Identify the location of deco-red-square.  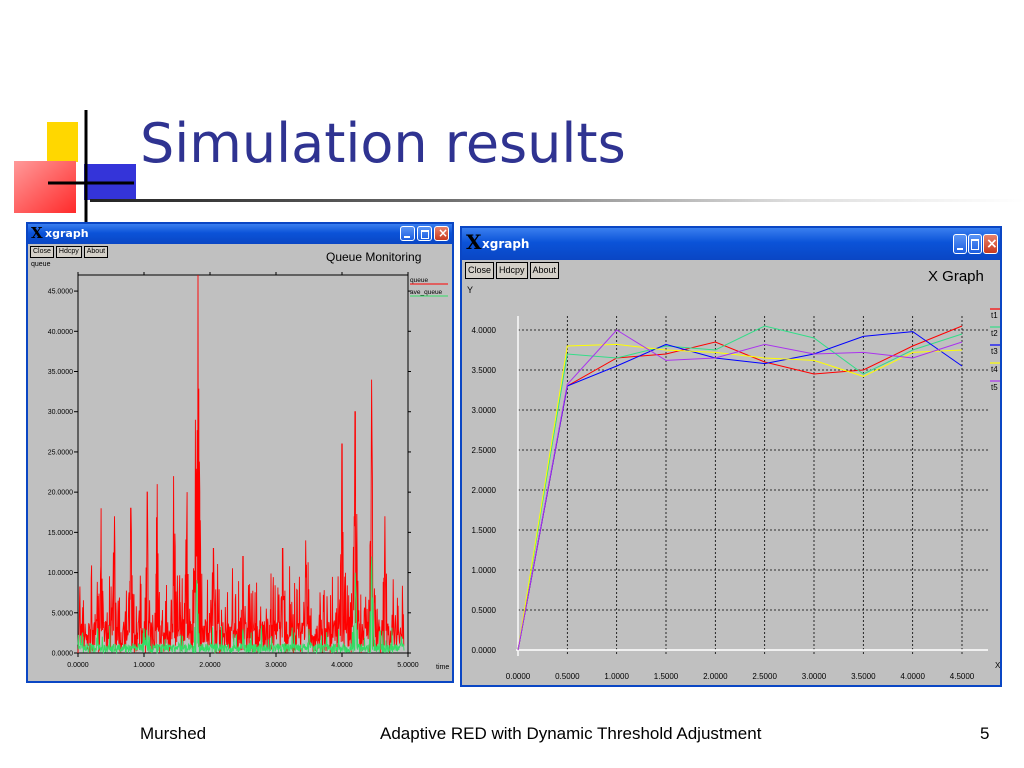
(45, 187).